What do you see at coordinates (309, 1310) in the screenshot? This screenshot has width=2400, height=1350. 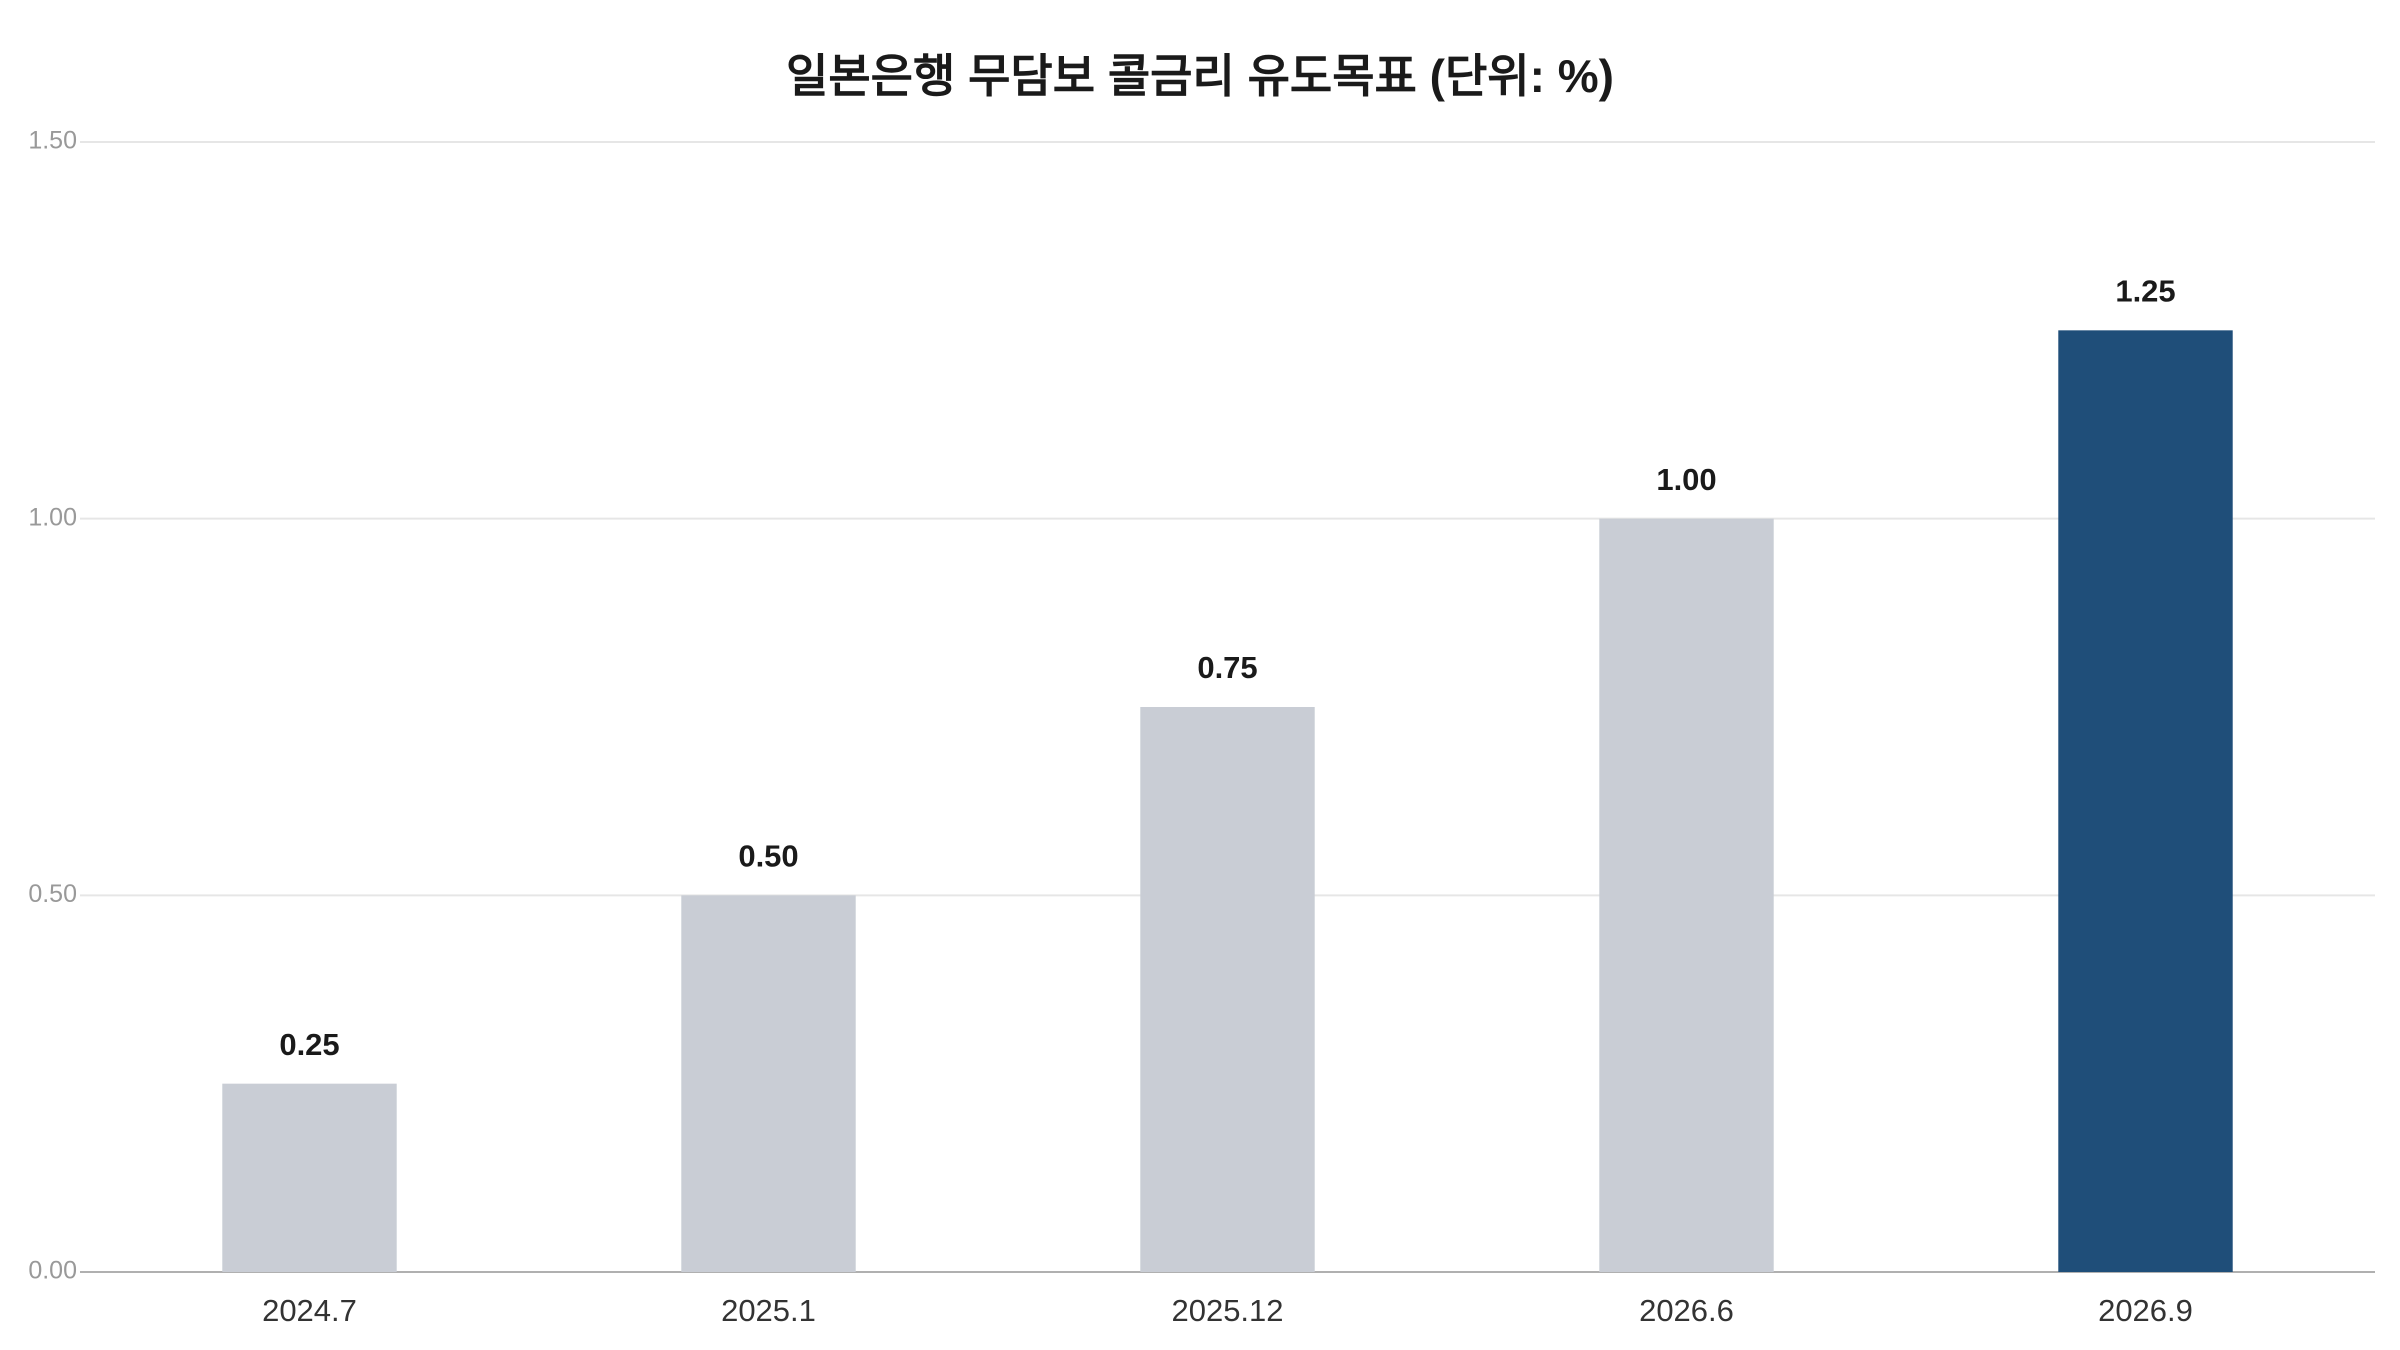 I see `x-tick-label: 2024.7` at bounding box center [309, 1310].